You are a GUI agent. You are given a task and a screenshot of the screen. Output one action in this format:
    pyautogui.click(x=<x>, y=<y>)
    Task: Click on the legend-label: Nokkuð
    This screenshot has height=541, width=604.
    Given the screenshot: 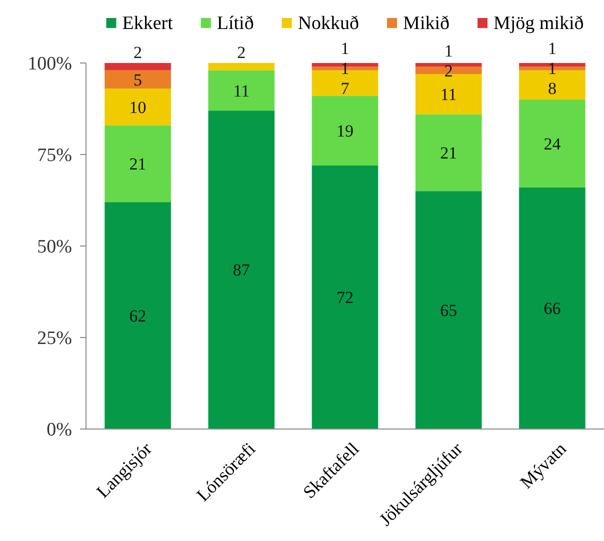 What is the action you would take?
    pyautogui.click(x=329, y=23)
    